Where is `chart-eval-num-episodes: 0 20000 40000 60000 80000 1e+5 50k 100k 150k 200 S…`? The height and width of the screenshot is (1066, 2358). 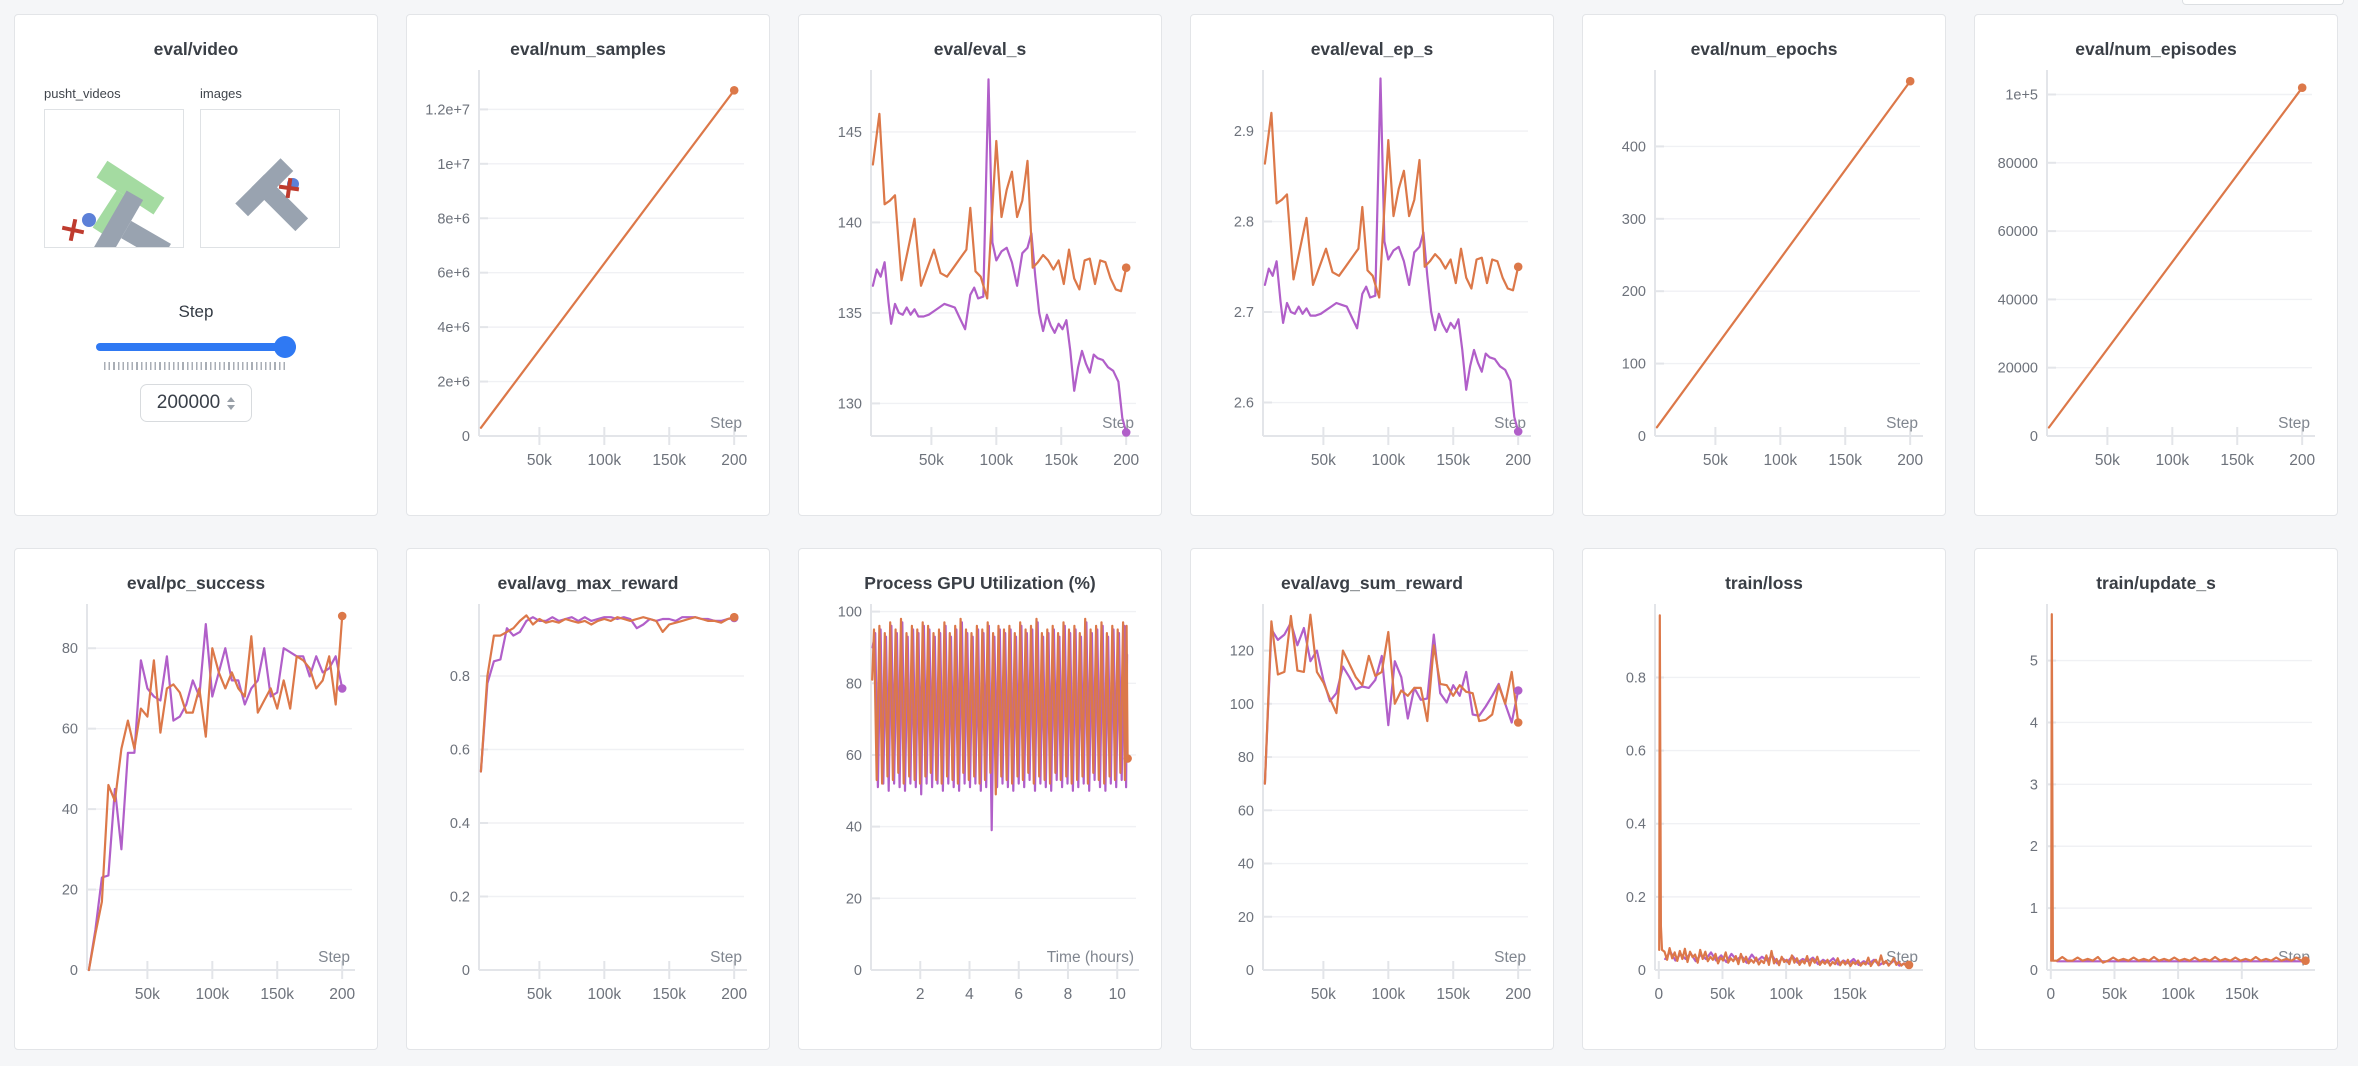 chart-eval-num-episodes: 0 20000 40000 60000 80000 1e+5 50k 100k 150k 200 S… is located at coordinates (2156, 274).